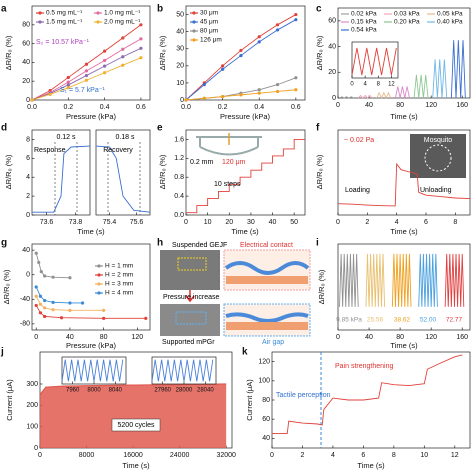 The width and height of the screenshot is (474, 470). I want to click on x-tick-label: 8000, so click(87, 455).